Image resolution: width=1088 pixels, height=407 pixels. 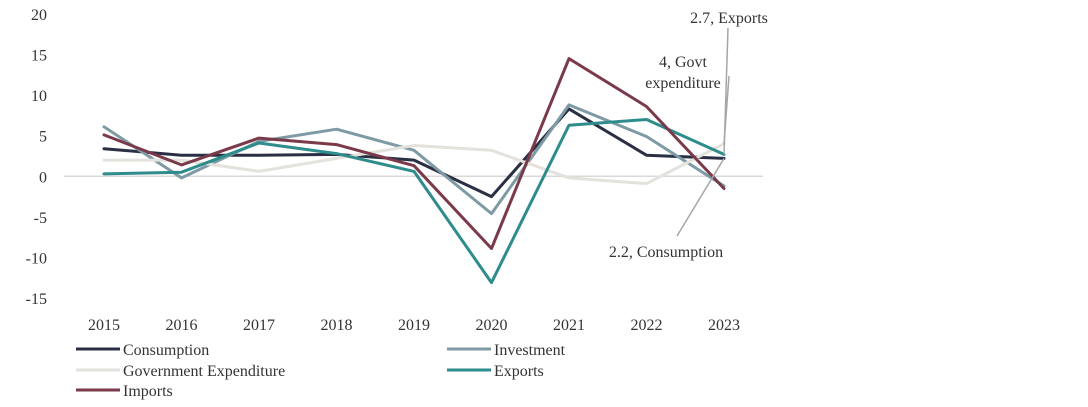 What do you see at coordinates (148, 391) in the screenshot?
I see `legend-label: Imports` at bounding box center [148, 391].